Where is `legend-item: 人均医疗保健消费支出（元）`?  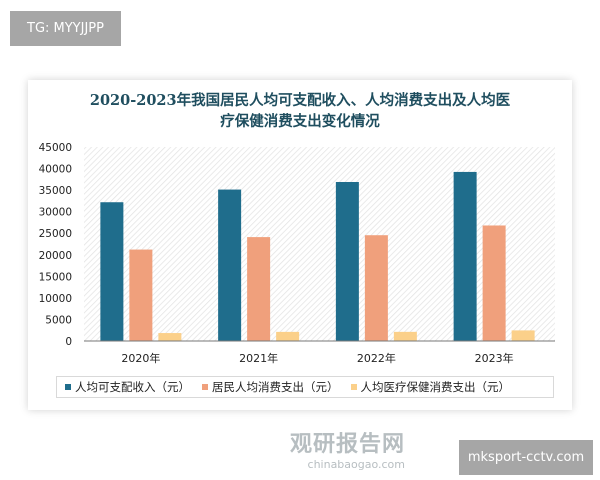
legend-item: 人均医疗保健消费支出（元） is located at coordinates (430, 387).